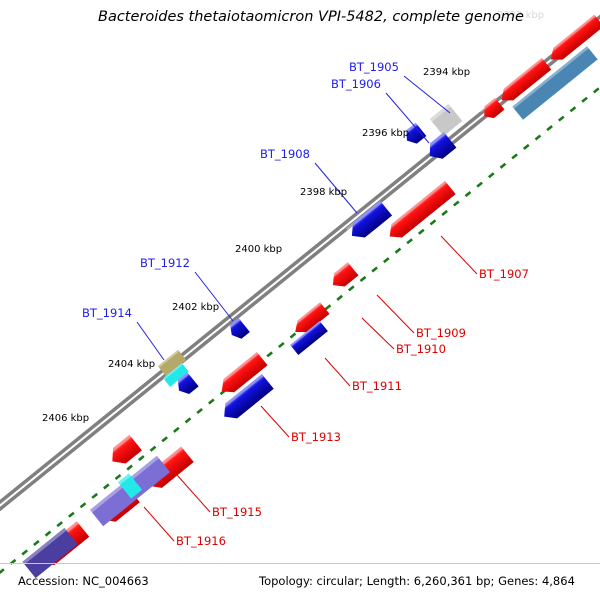 Image resolution: width=600 pixels, height=600 pixels. Describe the element at coordinates (168, 358) in the screenshot. I see `gene-bt1914-tan-highlight` at that location.